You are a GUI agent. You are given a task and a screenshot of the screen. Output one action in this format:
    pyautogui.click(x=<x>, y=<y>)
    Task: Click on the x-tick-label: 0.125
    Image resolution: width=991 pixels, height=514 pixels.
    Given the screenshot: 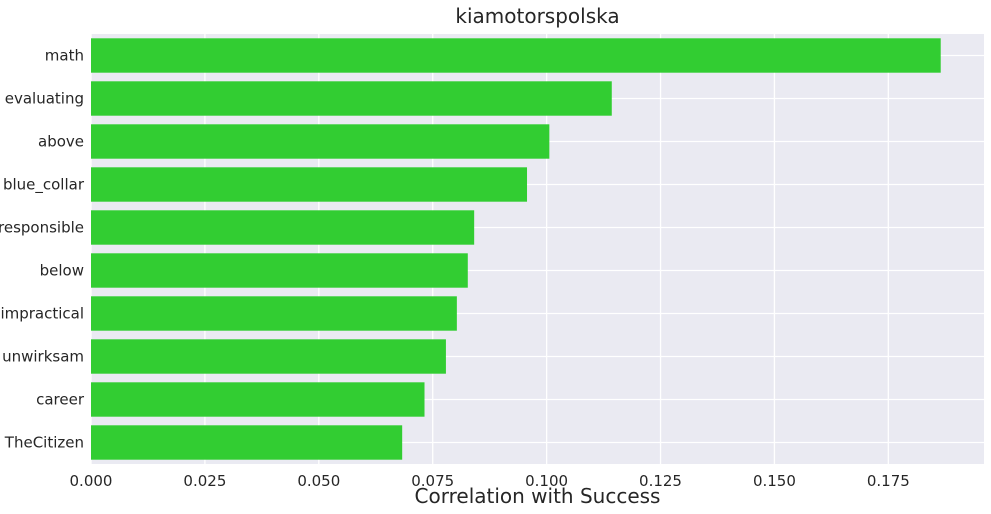 What is the action you would take?
    pyautogui.click(x=660, y=481)
    